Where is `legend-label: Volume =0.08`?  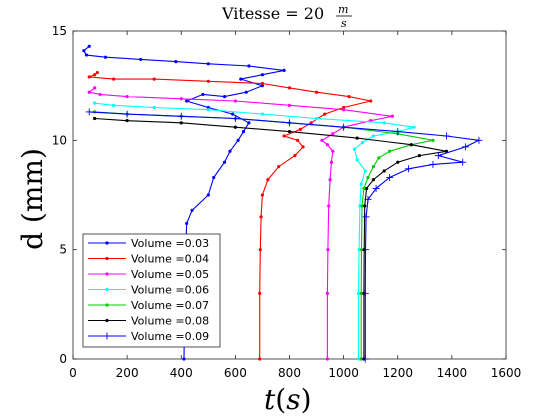 legend-label: Volume =0.08 is located at coordinates (170, 321).